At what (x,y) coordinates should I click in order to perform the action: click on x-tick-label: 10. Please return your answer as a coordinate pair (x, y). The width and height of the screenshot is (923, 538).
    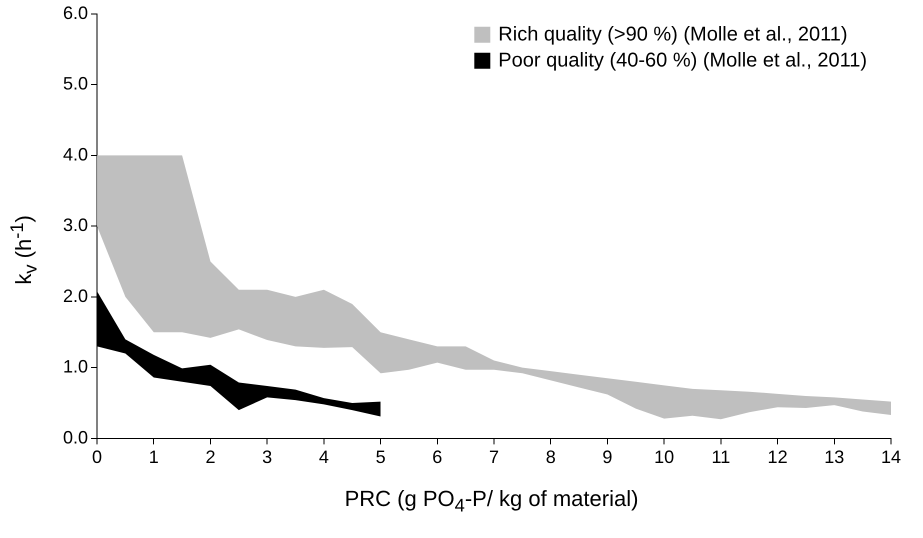
    Looking at the image, I should click on (664, 457).